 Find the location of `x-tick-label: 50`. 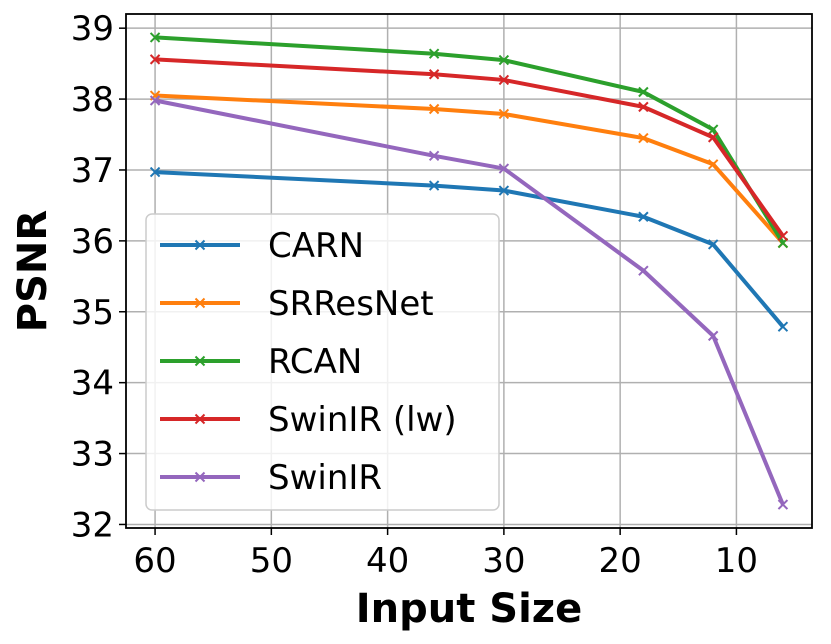

x-tick-label: 50 is located at coordinates (271, 561).